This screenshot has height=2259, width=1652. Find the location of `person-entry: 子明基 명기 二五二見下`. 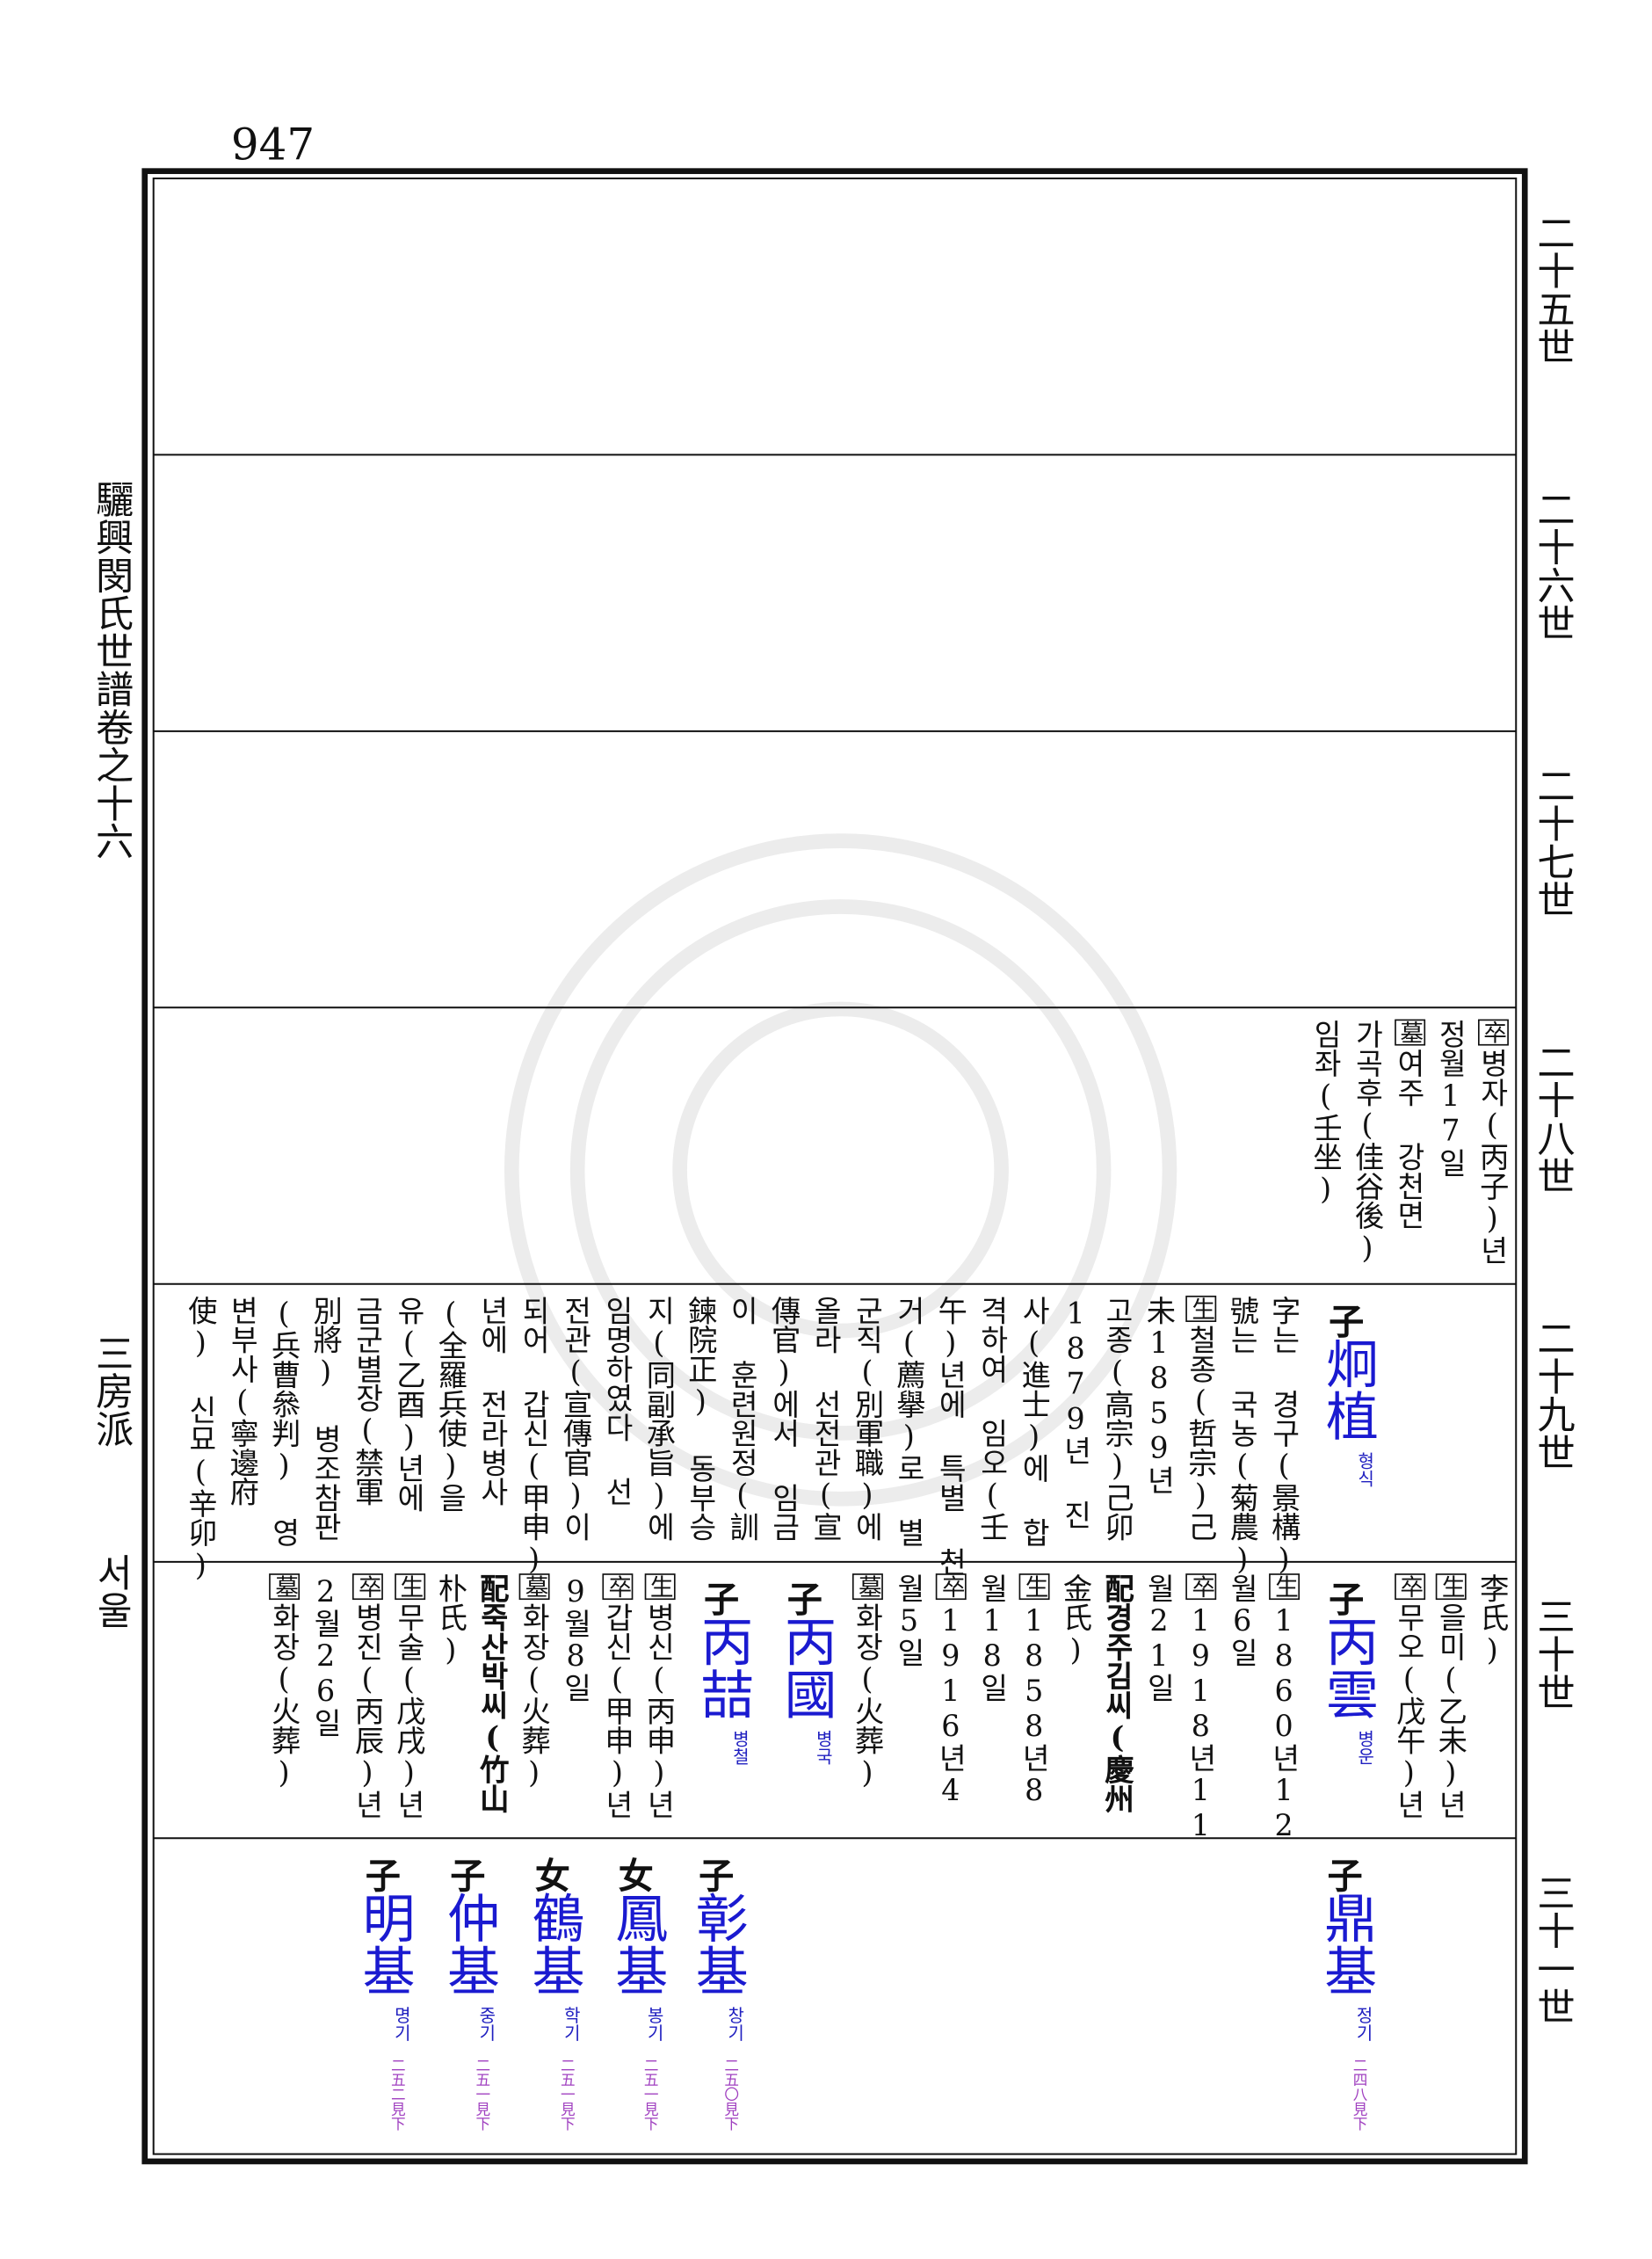

person-entry: 子明基 명기 二五二見下 is located at coordinates (384, 1984).